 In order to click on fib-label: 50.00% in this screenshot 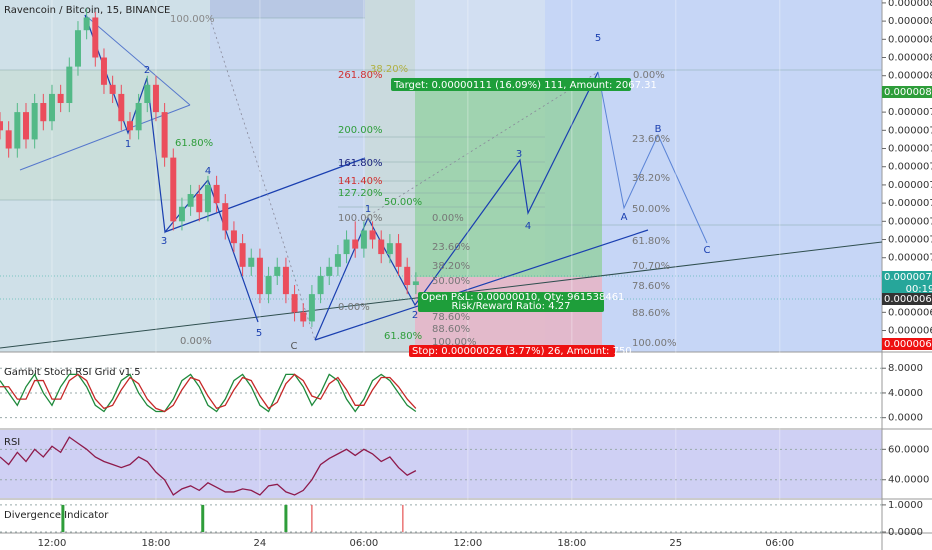, I will do `click(451, 281)`.